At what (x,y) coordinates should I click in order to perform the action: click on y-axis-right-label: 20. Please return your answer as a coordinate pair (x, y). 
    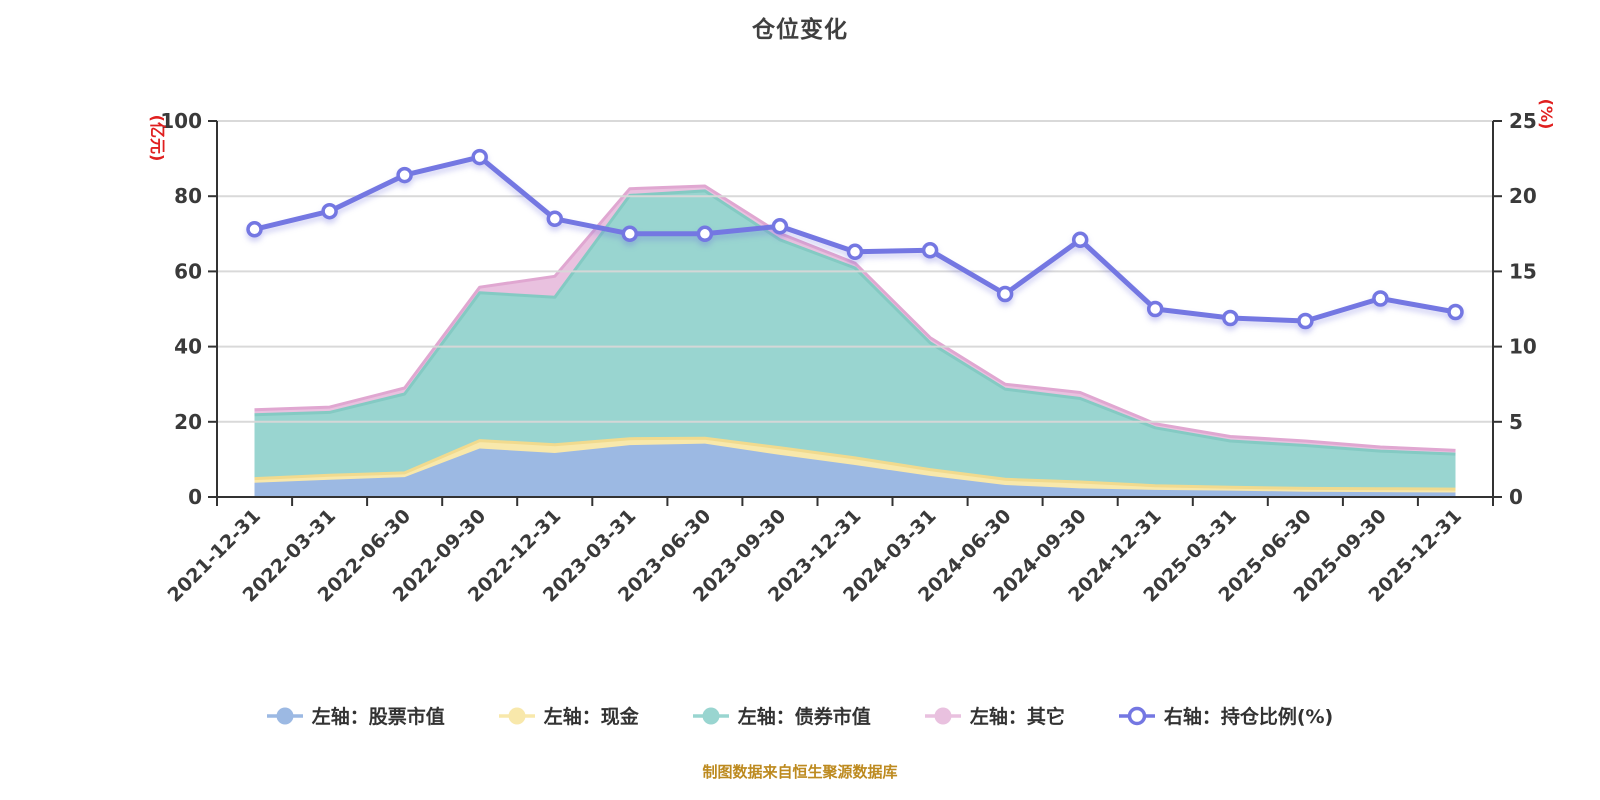
    Looking at the image, I should click on (1523, 196).